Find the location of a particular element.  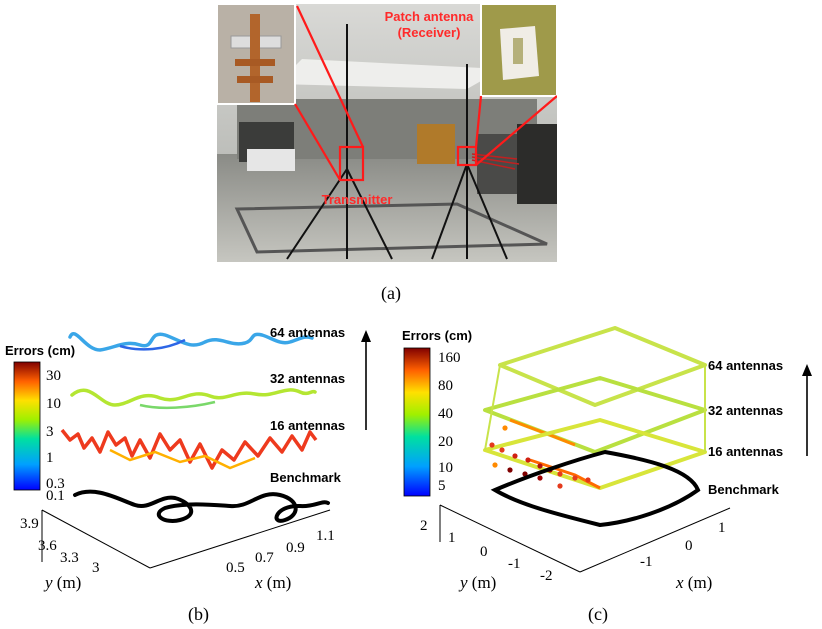

y-axis-line is located at coordinates (510, 538).